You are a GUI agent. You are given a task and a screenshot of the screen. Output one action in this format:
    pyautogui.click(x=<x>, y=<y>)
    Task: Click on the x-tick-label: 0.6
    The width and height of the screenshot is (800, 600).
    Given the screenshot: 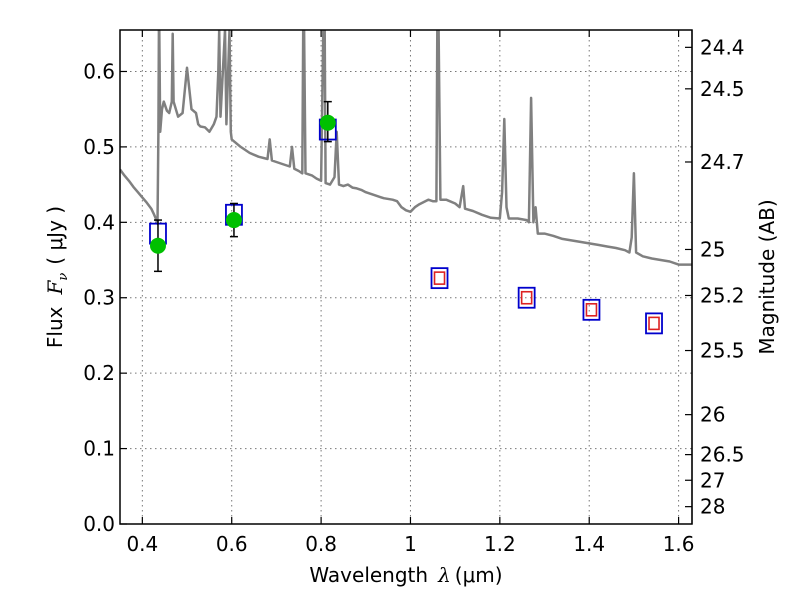 What is the action you would take?
    pyautogui.click(x=232, y=544)
    